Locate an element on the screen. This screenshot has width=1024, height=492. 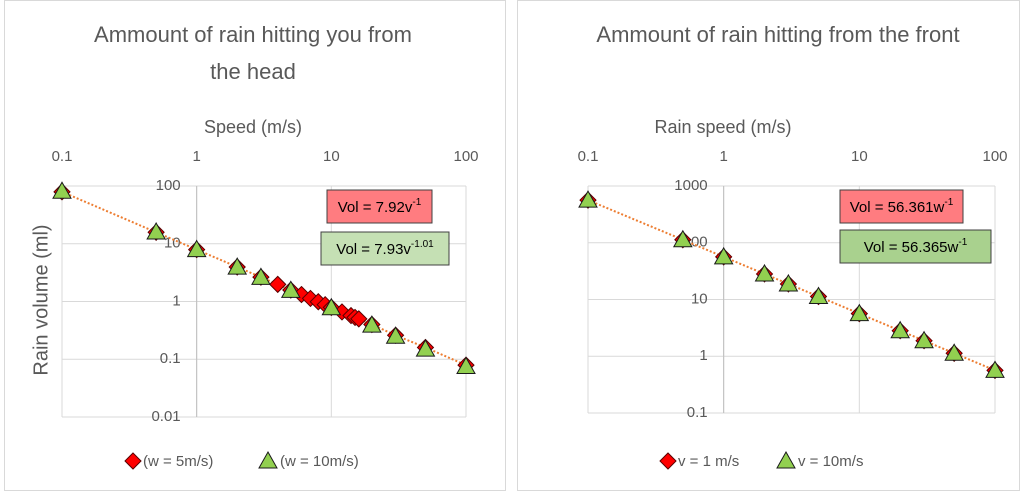
legend-label: v = 10m/s is located at coordinates (830, 461).